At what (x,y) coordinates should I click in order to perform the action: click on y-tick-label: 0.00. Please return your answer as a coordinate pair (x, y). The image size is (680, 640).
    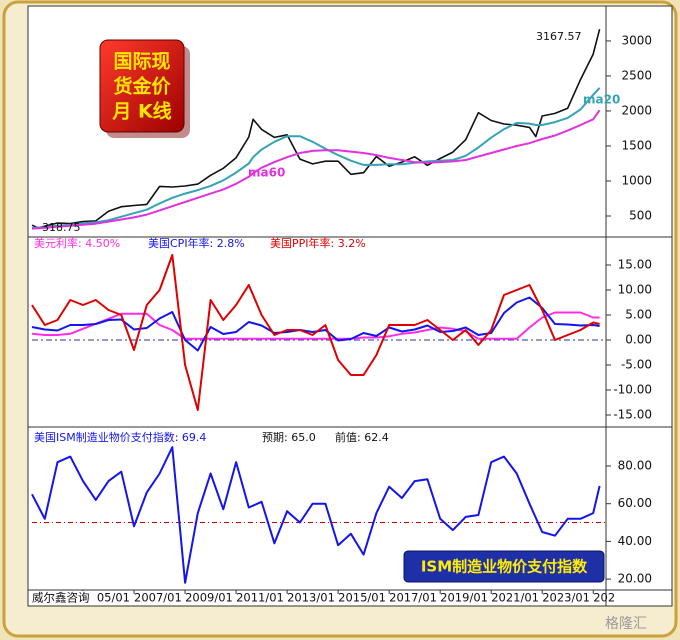
    Looking at the image, I should click on (638, 340).